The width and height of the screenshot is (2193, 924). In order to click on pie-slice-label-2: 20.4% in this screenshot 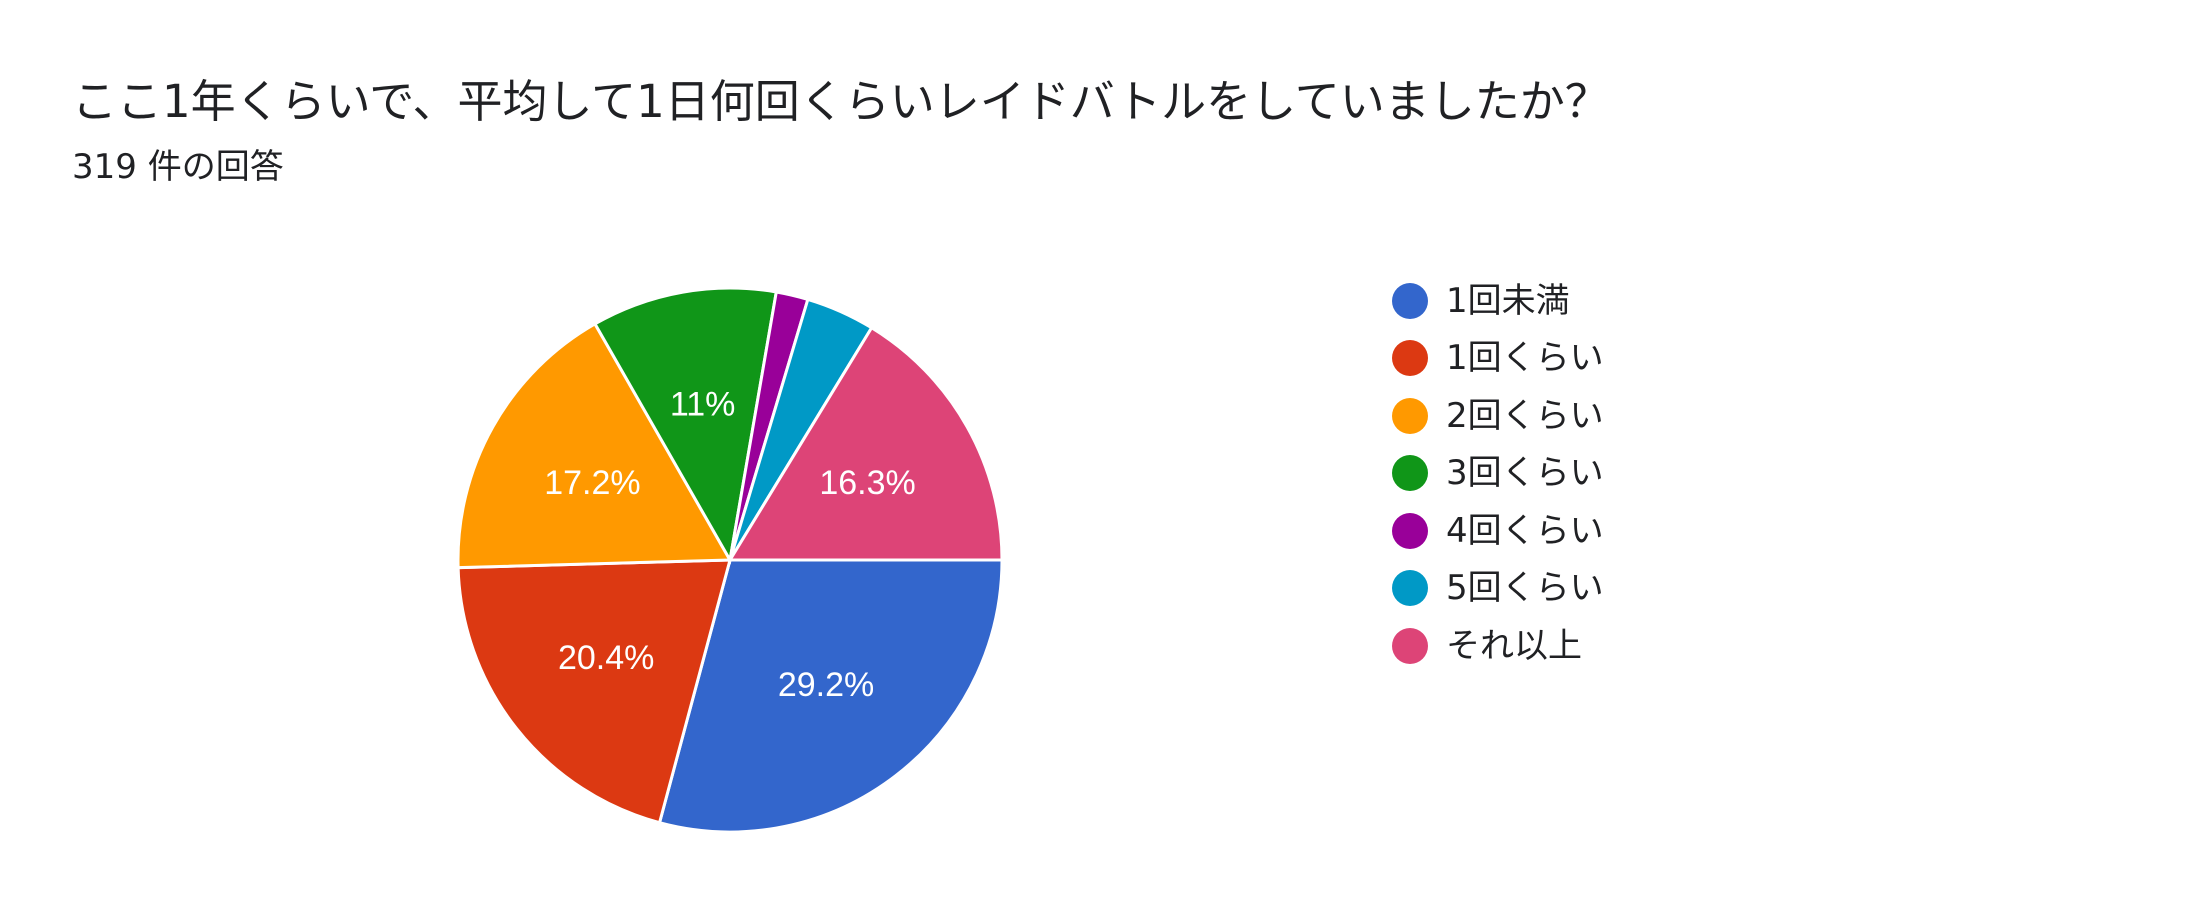, I will do `click(606, 658)`.